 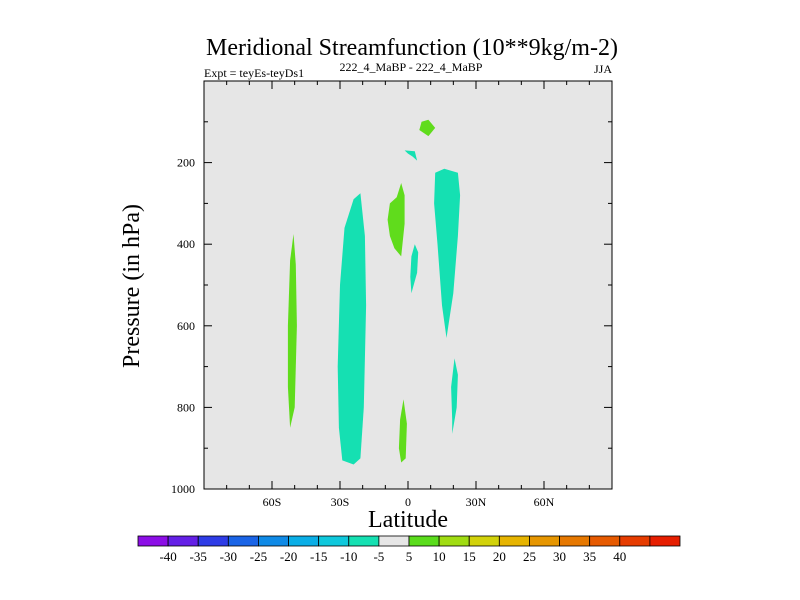 What do you see at coordinates (186, 244) in the screenshot?
I see `y-tick-label: 400` at bounding box center [186, 244].